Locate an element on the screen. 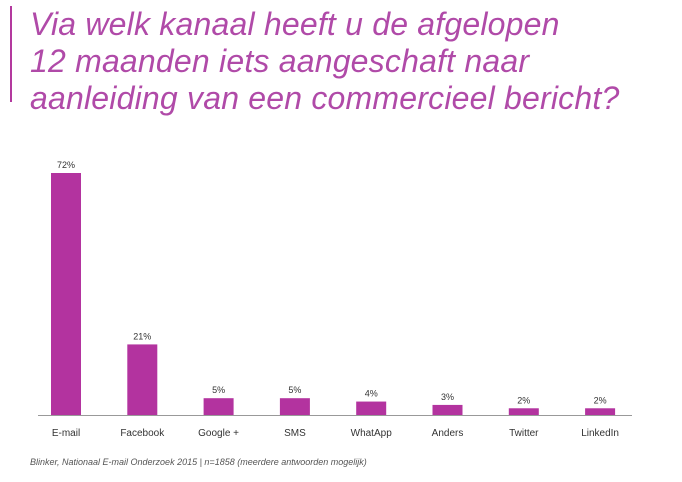 The image size is (682, 482). title-accent-bar is located at coordinates (11, 54).